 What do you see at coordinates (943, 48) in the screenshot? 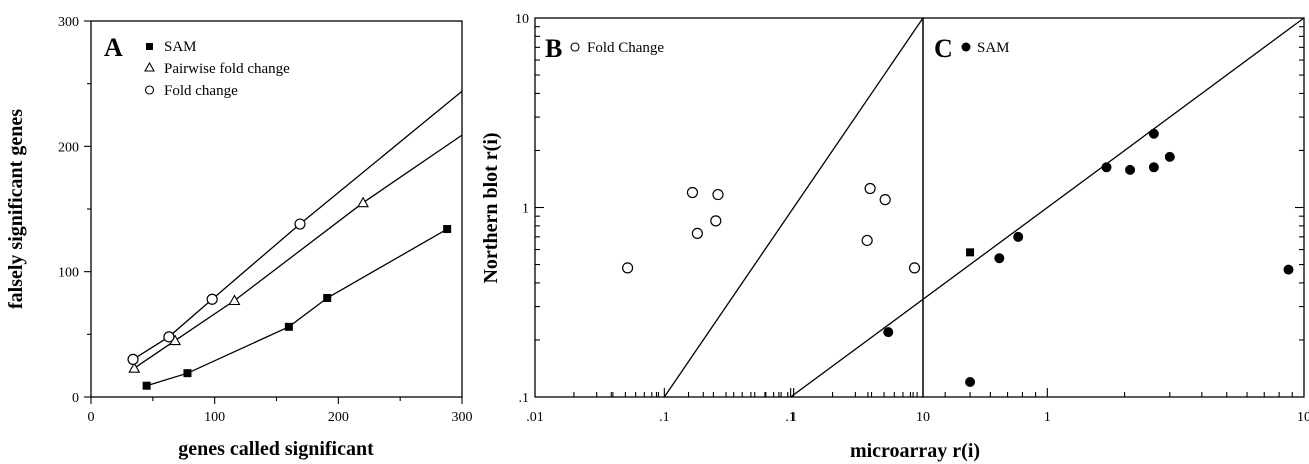
I see `panel-c-label: C` at bounding box center [943, 48].